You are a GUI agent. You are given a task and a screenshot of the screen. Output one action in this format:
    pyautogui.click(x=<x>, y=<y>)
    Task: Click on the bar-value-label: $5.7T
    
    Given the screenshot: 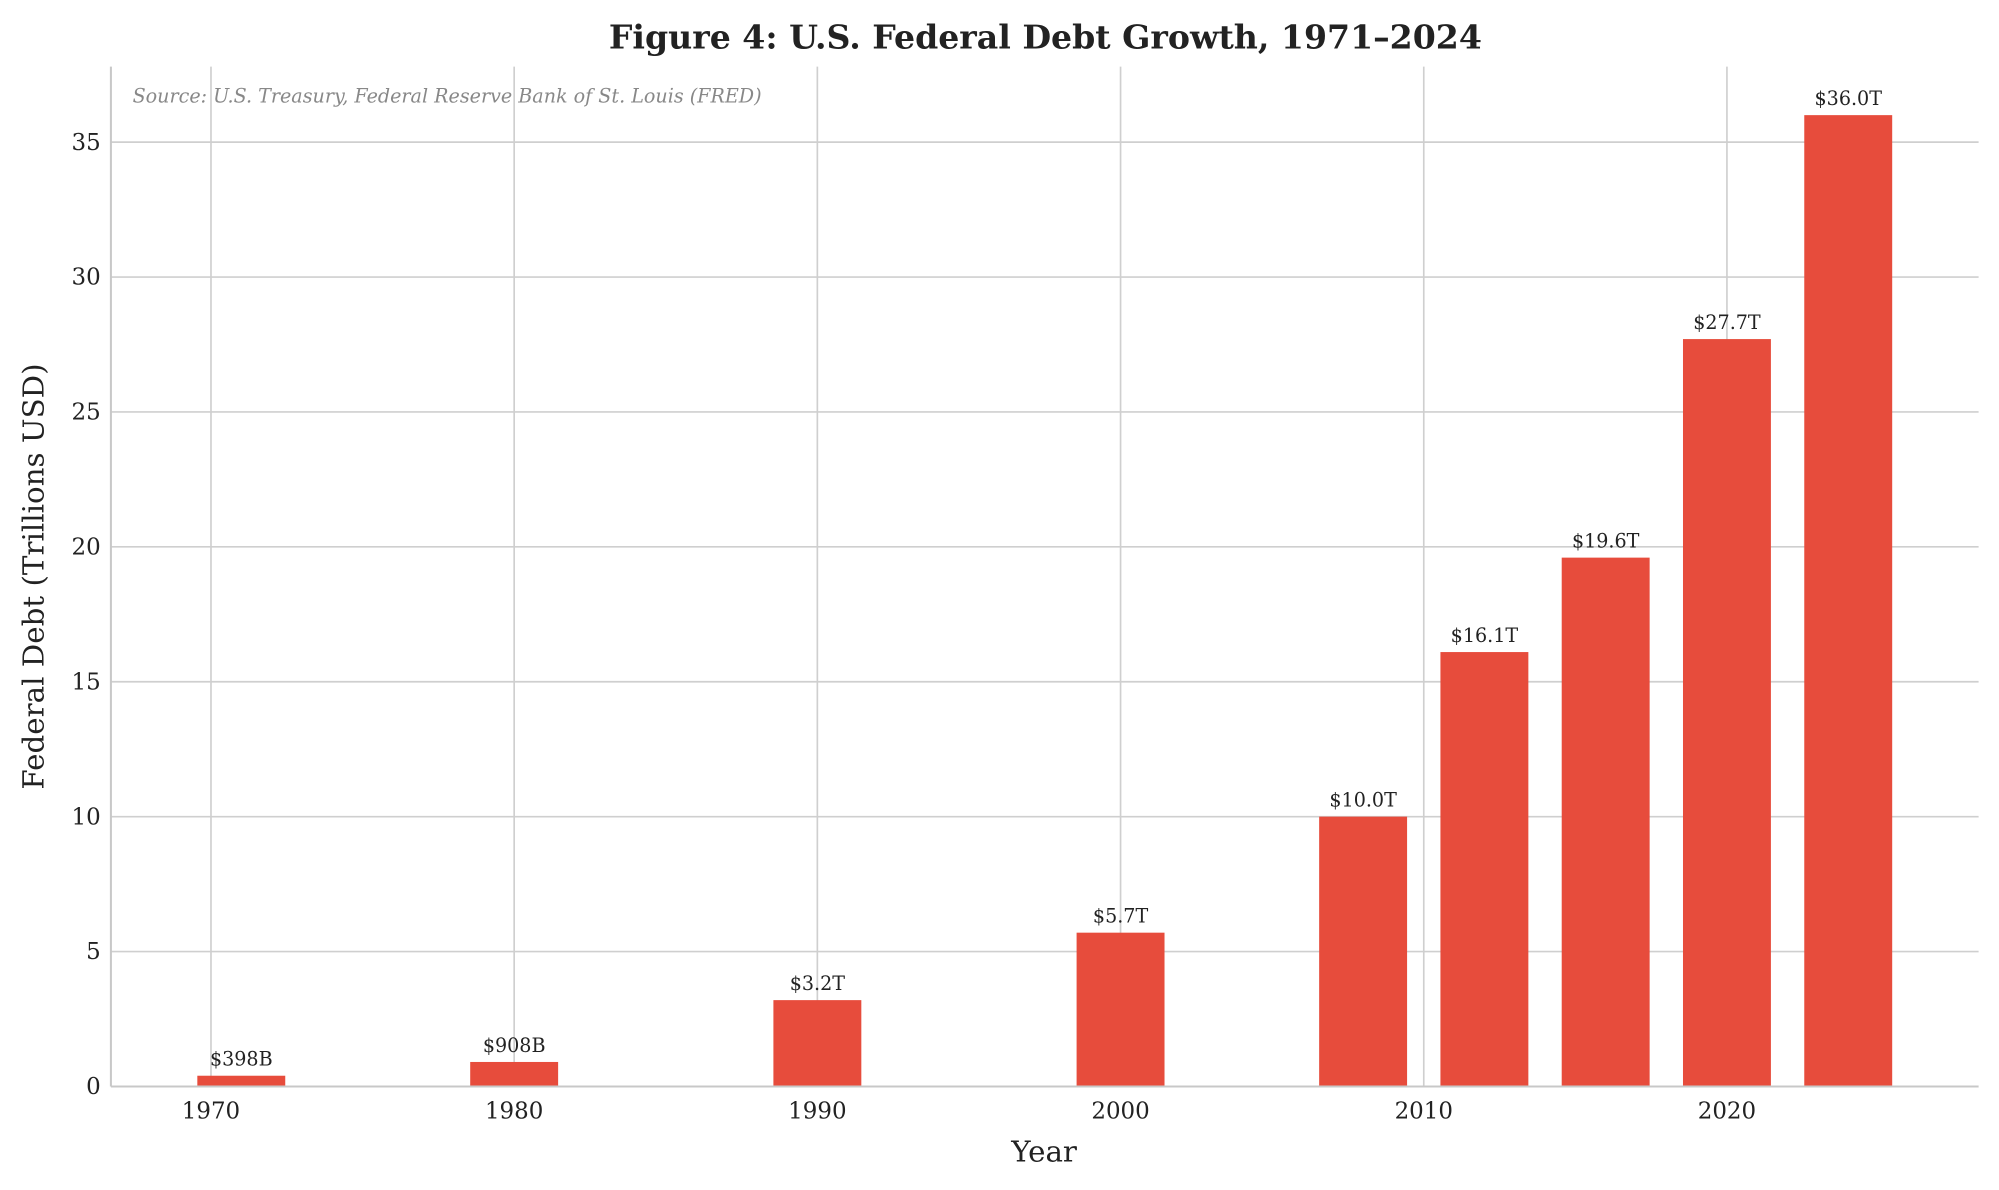 What is the action you would take?
    pyautogui.click(x=1121, y=915)
    